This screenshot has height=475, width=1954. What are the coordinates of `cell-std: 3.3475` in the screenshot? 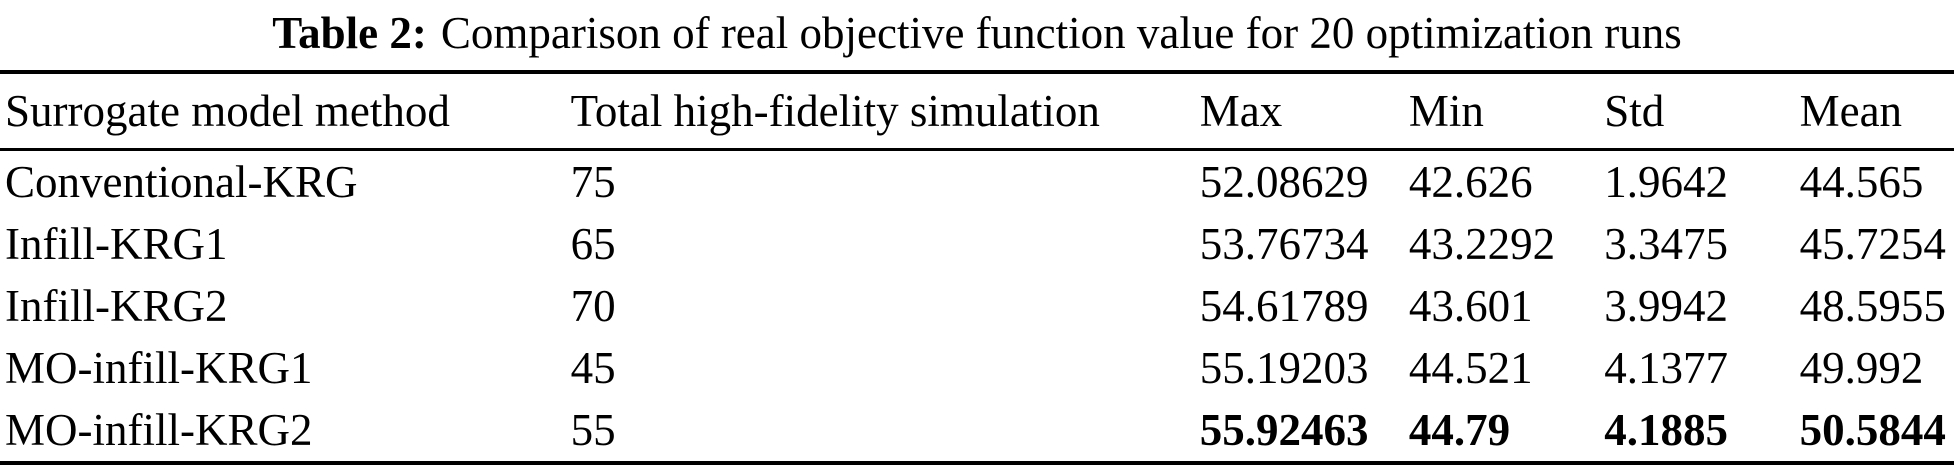 It's located at (1666, 244).